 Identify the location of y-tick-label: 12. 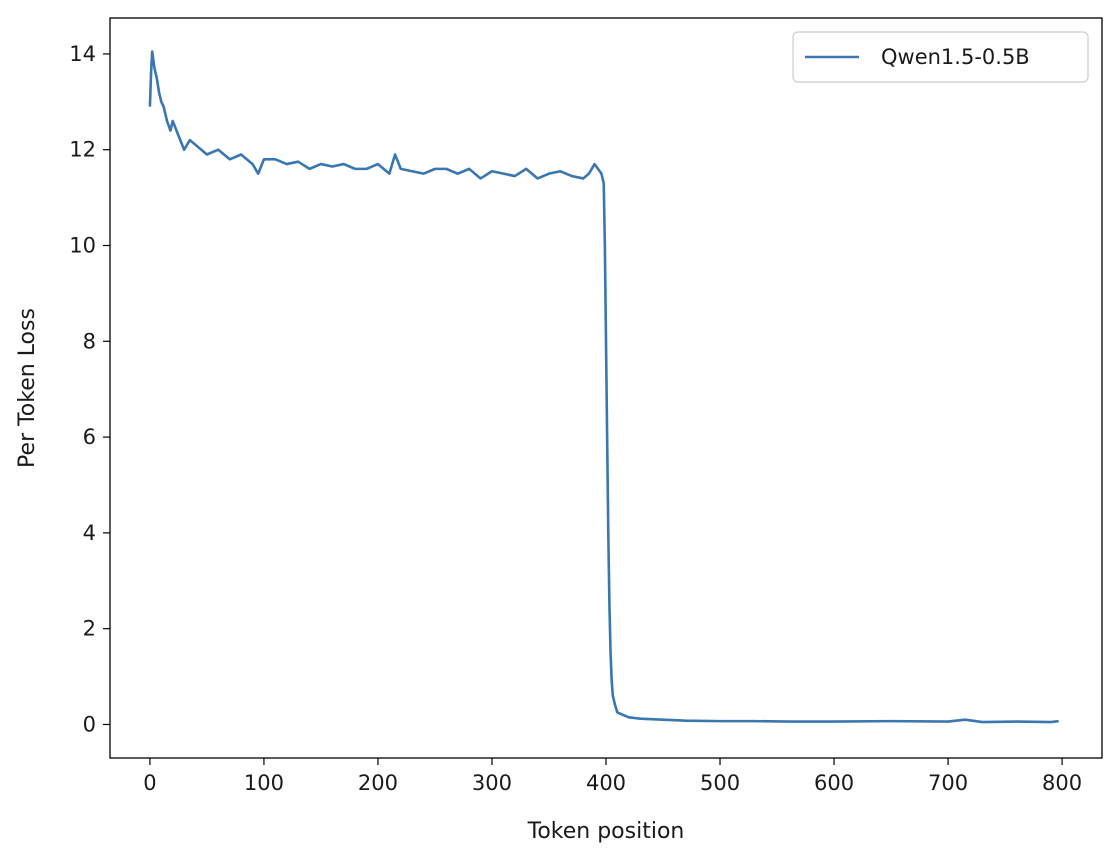
(82, 150).